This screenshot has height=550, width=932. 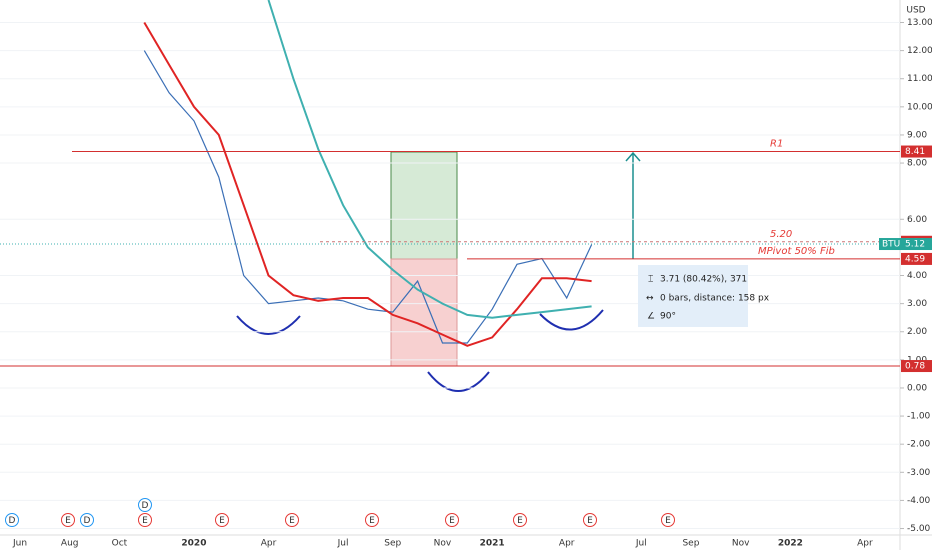 What do you see at coordinates (917, 388) in the screenshot?
I see `y-tick-label: 0.00` at bounding box center [917, 388].